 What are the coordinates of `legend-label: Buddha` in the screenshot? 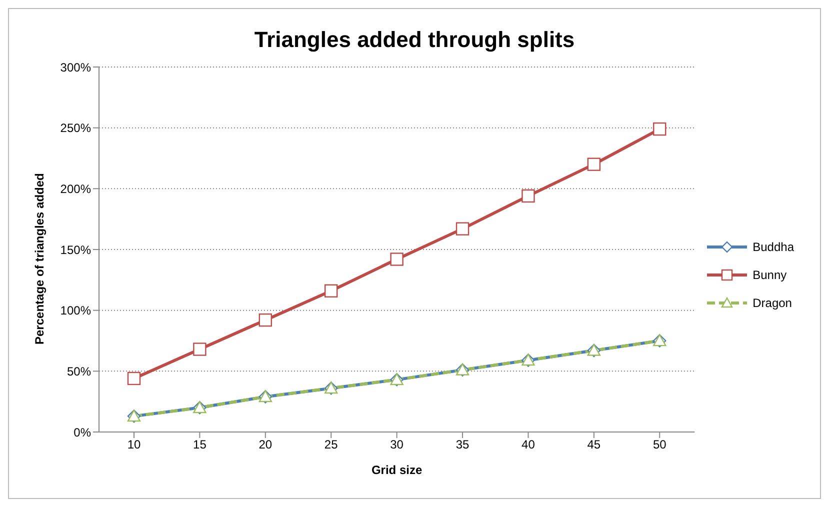 It's located at (773, 247).